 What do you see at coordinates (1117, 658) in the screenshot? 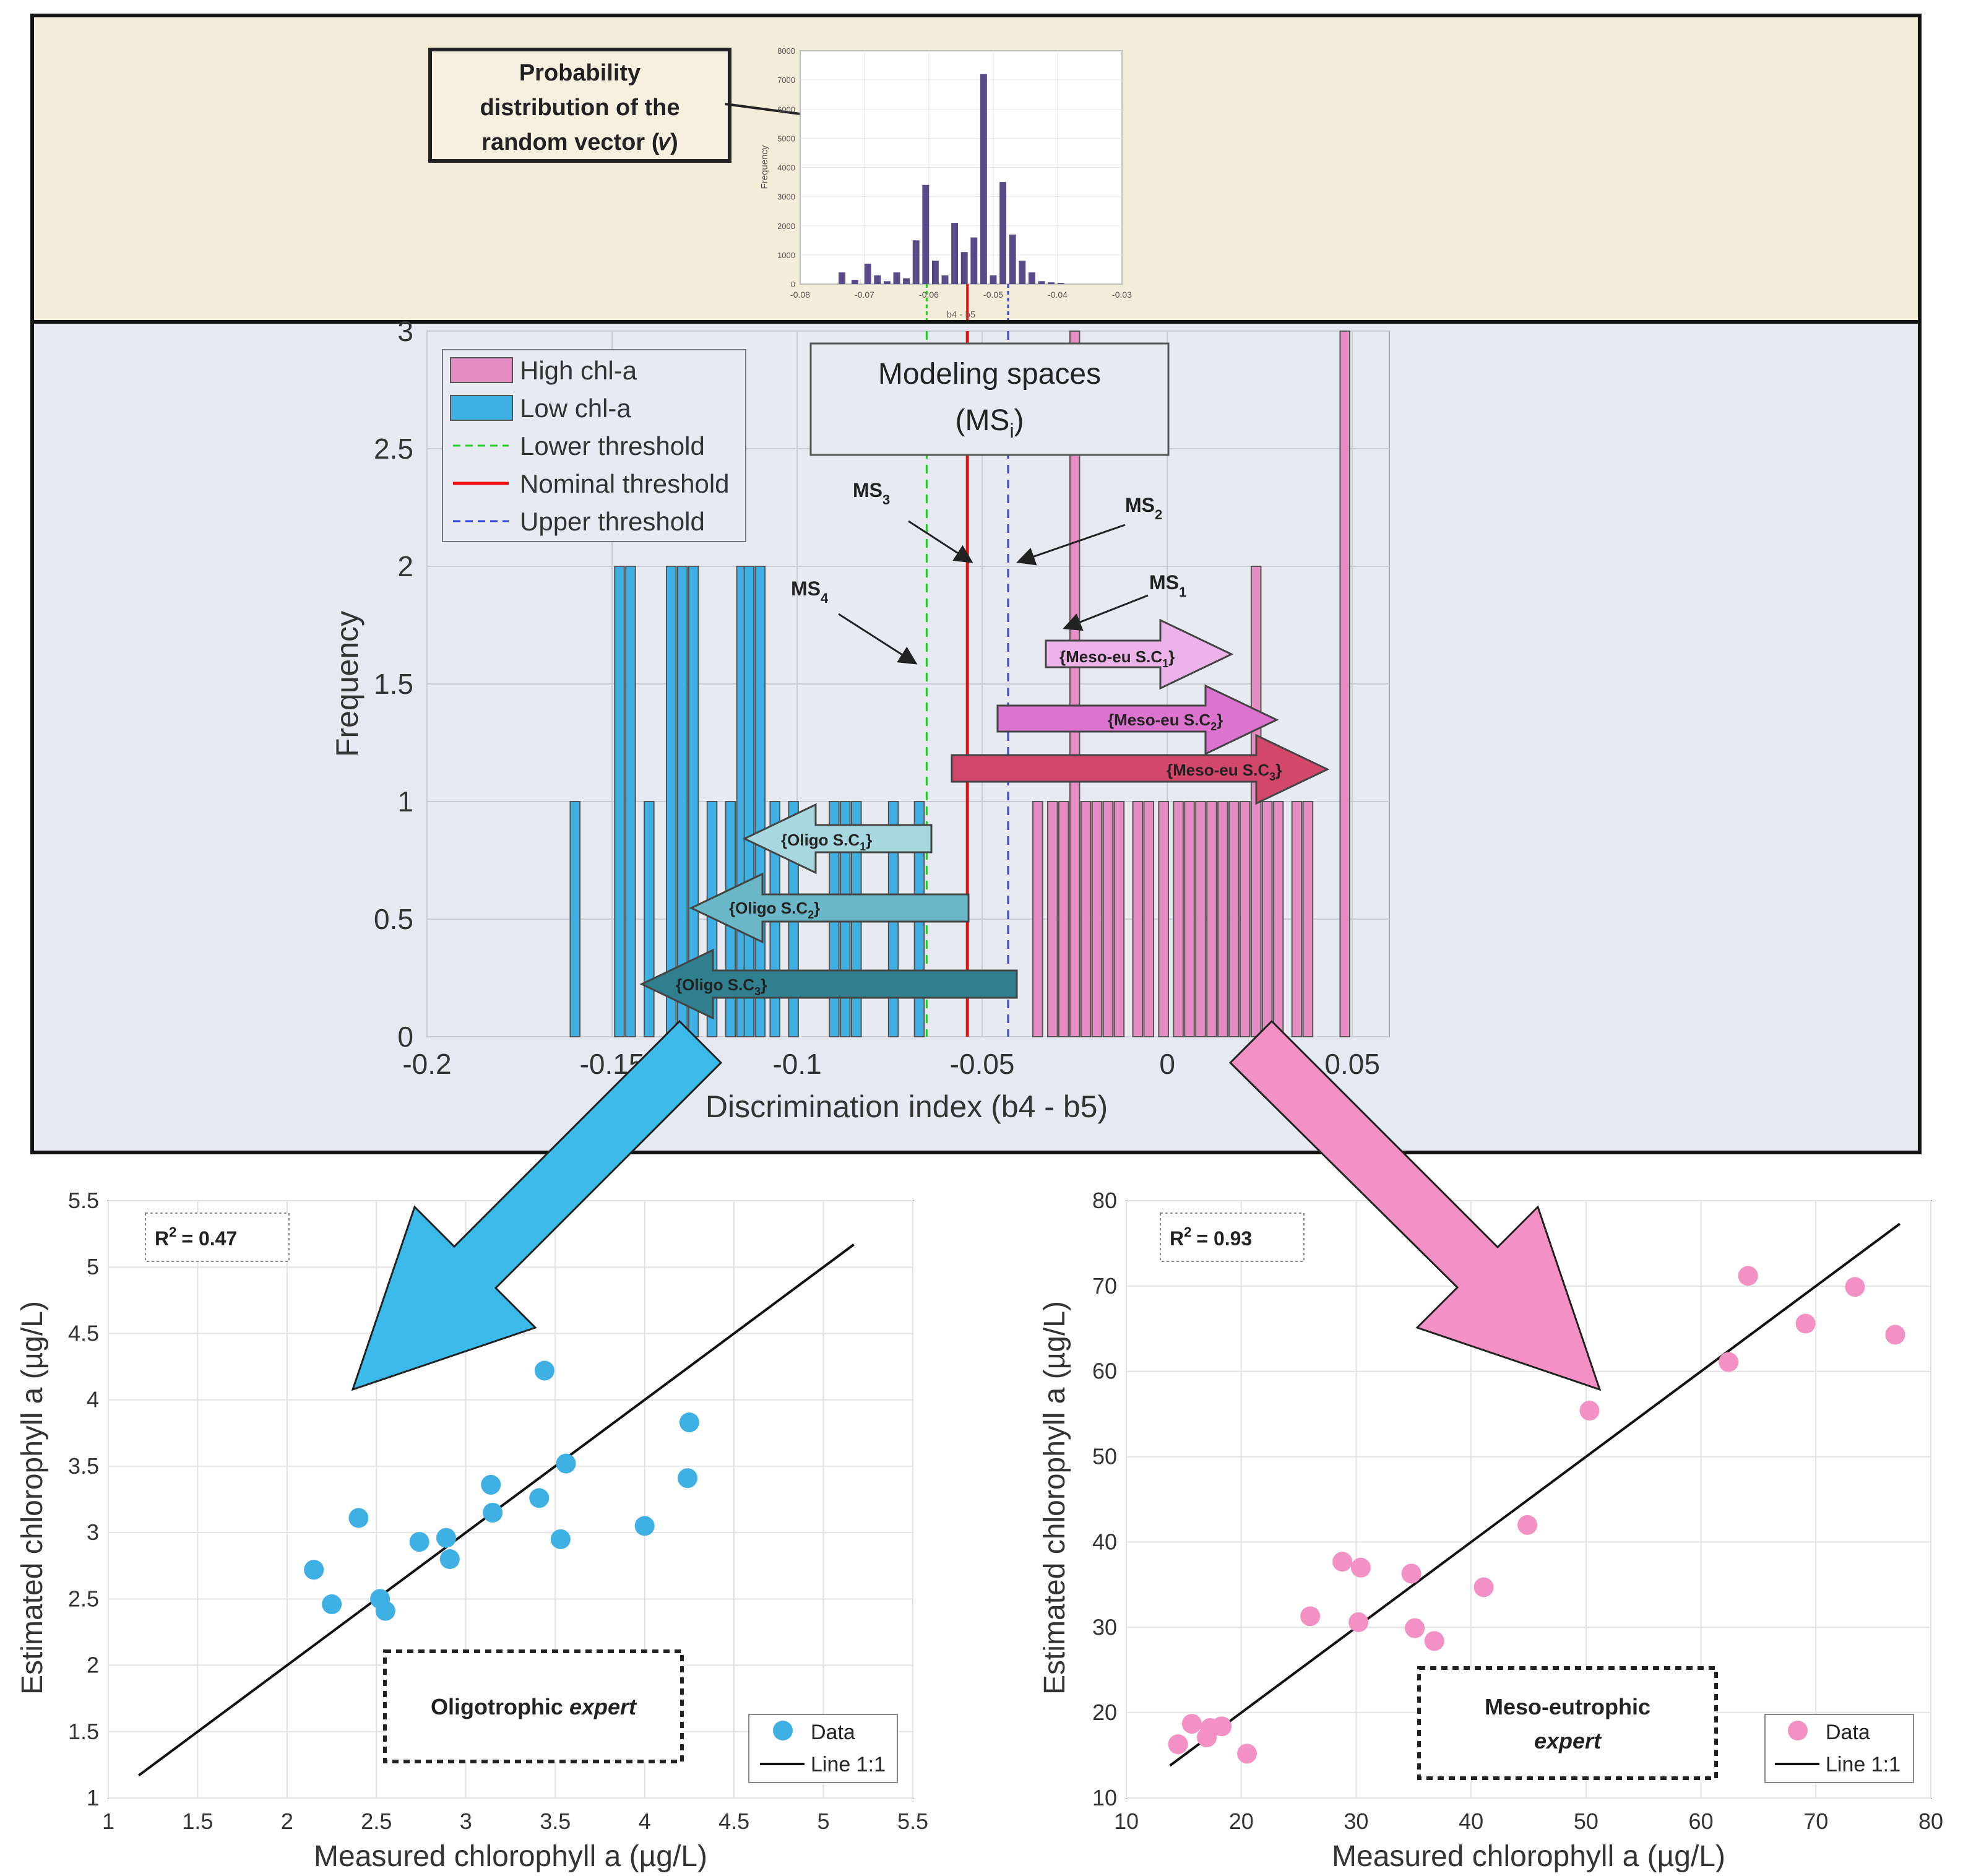
I see `meso-sc1-label: {Meso-eu S.C1}` at bounding box center [1117, 658].